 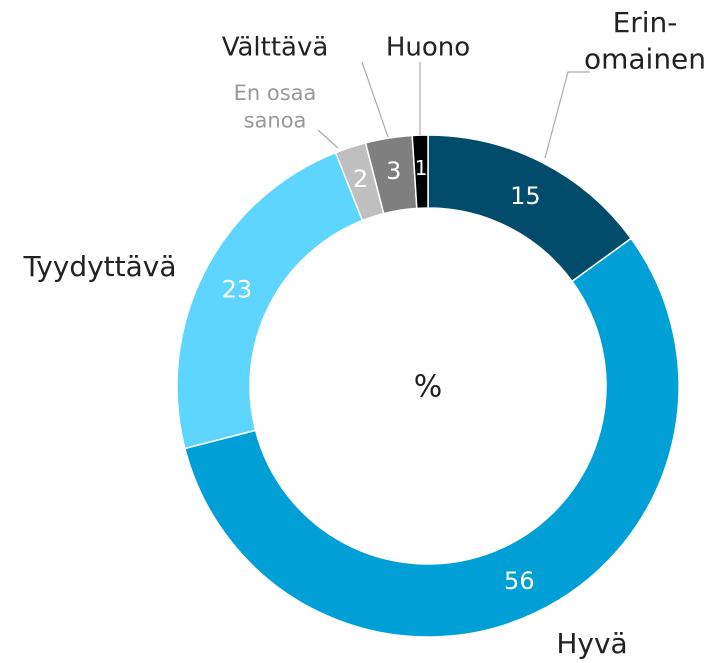 What do you see at coordinates (519, 581) in the screenshot?
I see `value-label: 56` at bounding box center [519, 581].